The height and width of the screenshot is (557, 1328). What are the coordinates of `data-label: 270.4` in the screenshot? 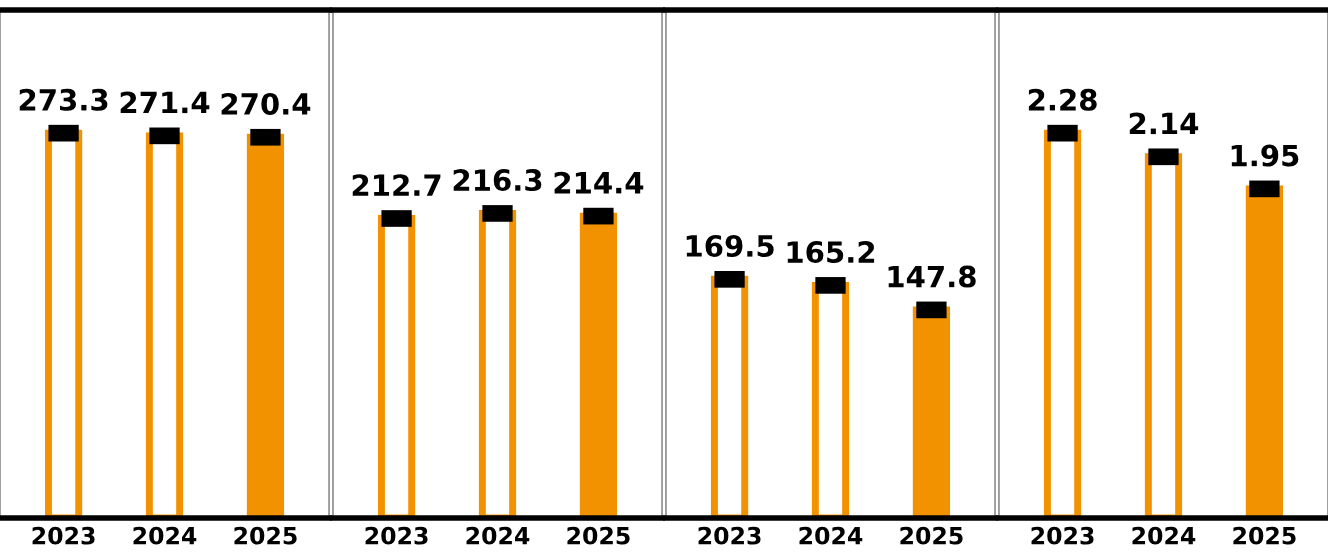 It's located at (266, 103).